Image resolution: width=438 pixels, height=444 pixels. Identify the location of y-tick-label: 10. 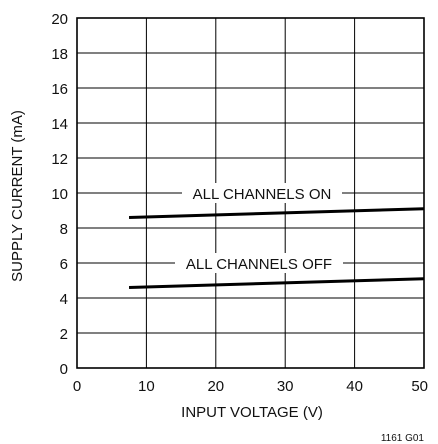
(59, 194).